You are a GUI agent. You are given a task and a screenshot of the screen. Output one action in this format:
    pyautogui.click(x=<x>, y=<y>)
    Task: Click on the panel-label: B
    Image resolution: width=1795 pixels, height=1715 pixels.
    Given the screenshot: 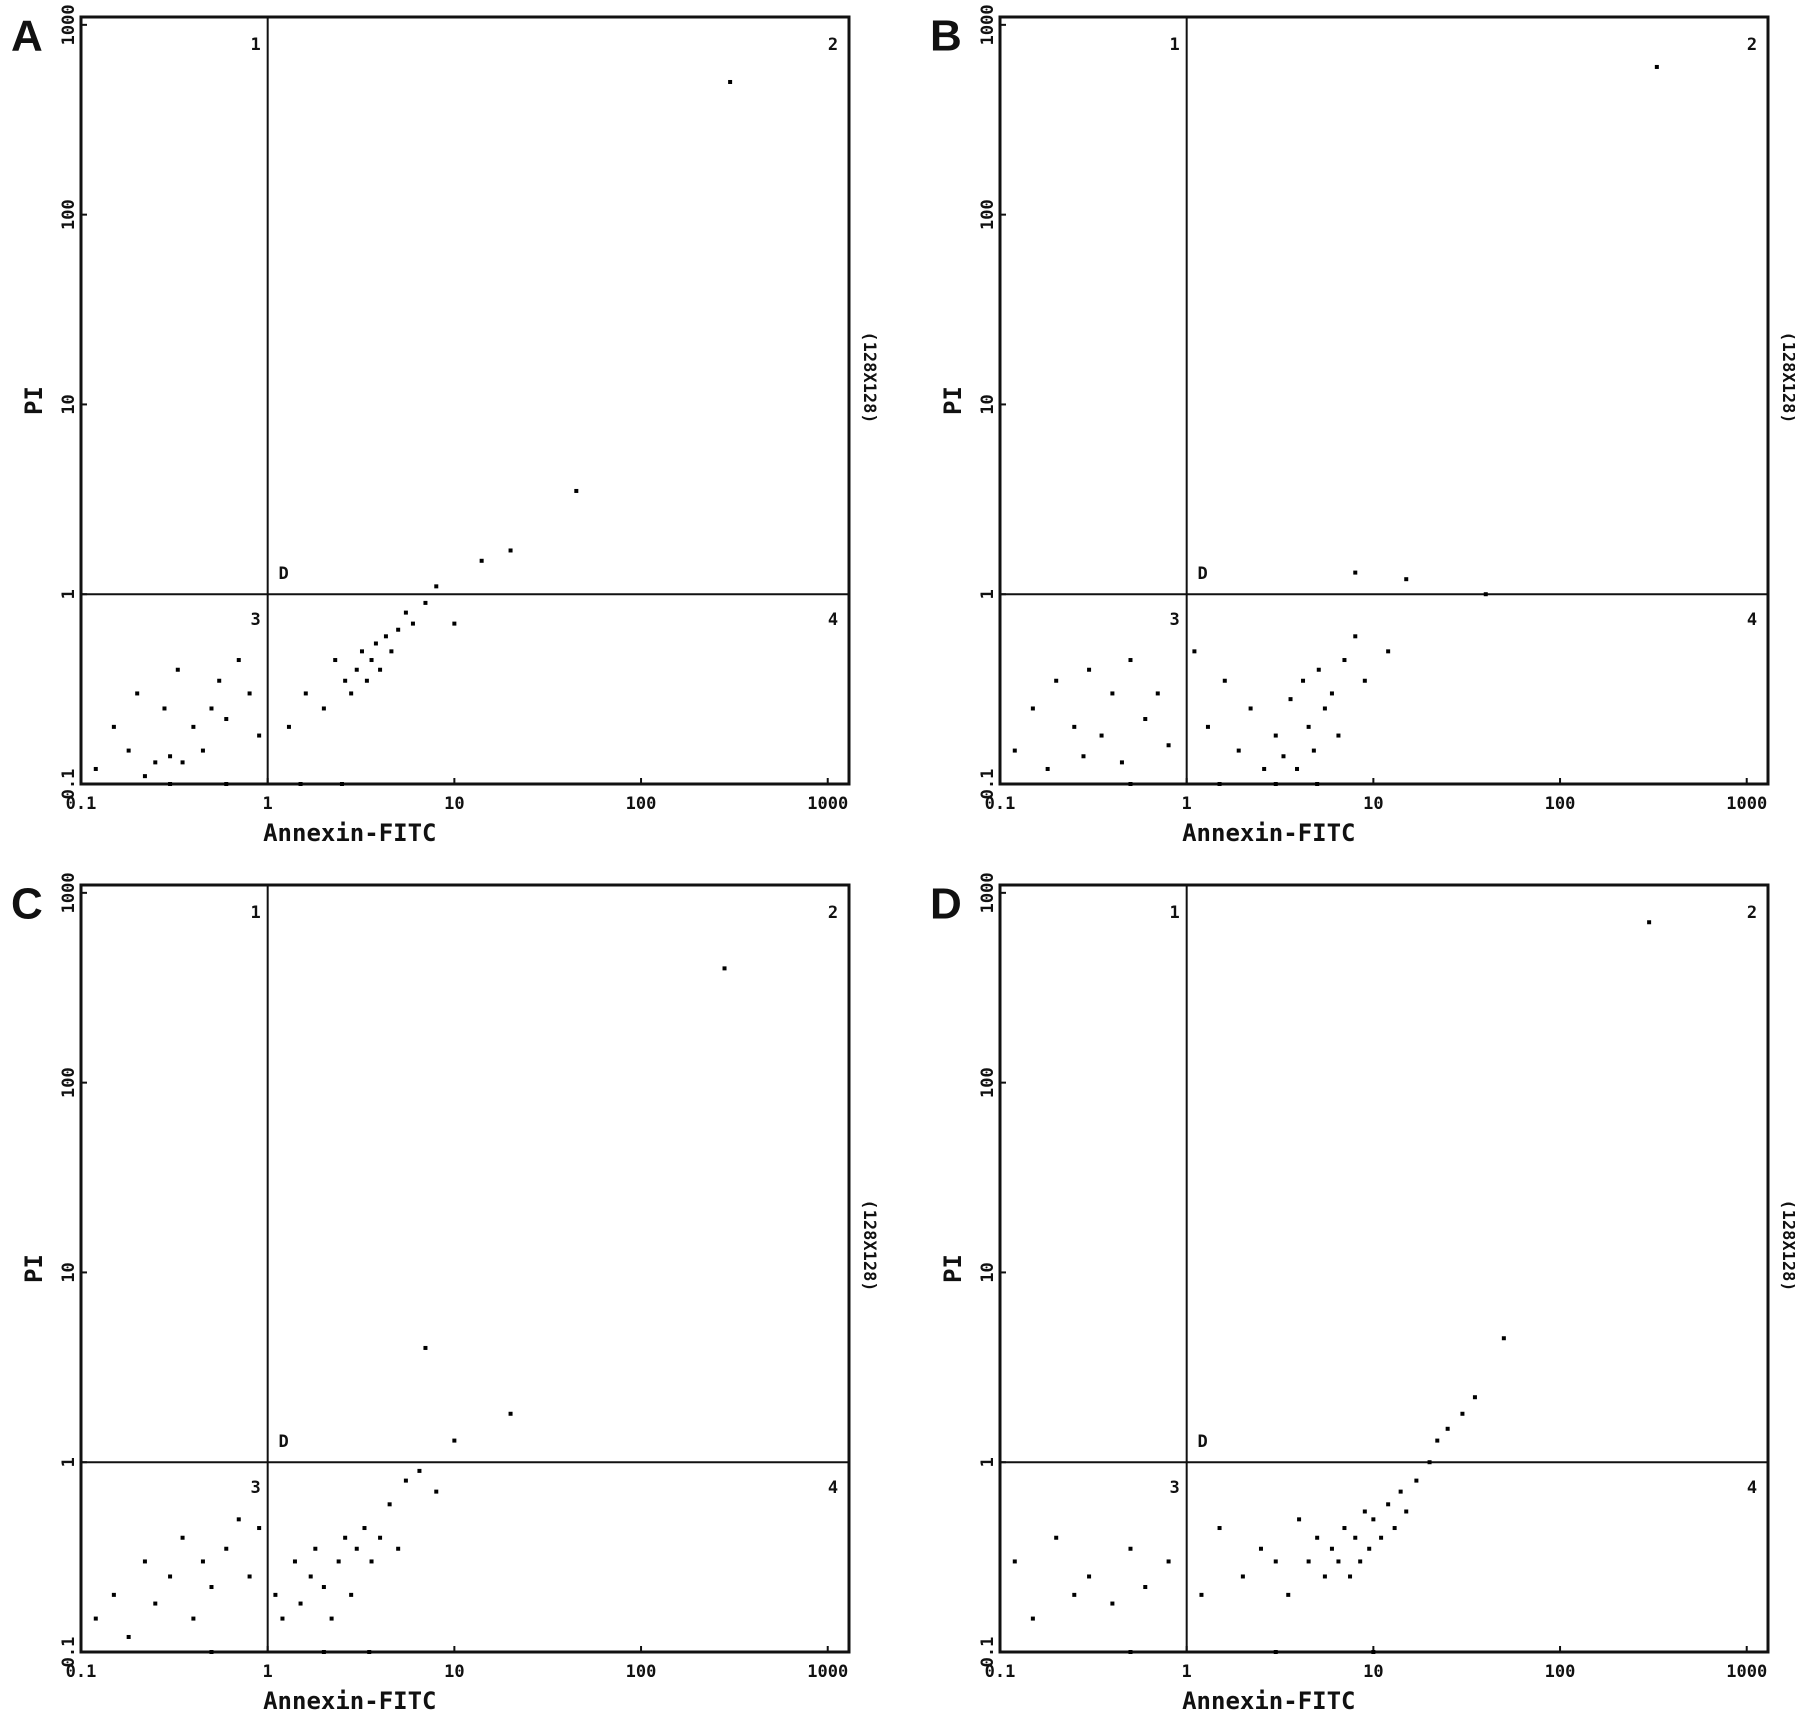 What is the action you would take?
    pyautogui.click(x=946, y=36)
    